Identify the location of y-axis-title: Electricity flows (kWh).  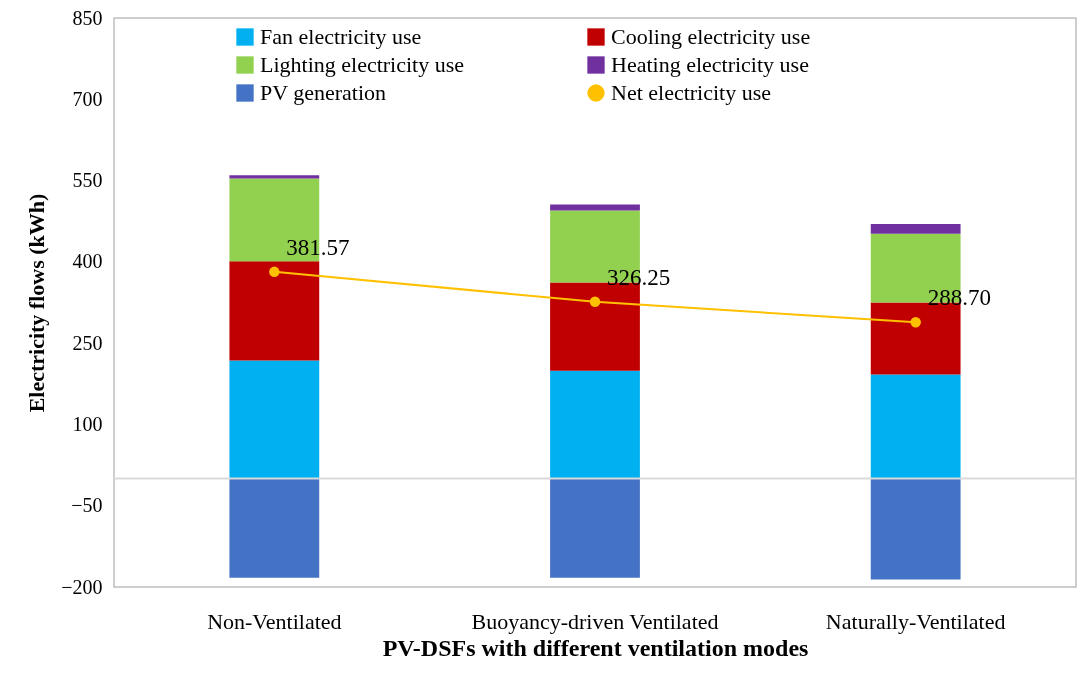
(37, 303).